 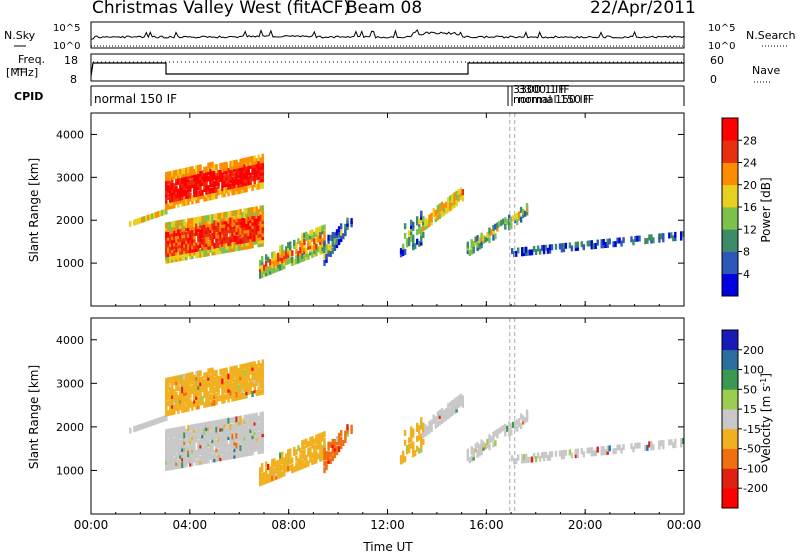 What do you see at coordinates (544, 89) in the screenshot?
I see `cpid-overlap-a-2: 3300 1 IF` at bounding box center [544, 89].